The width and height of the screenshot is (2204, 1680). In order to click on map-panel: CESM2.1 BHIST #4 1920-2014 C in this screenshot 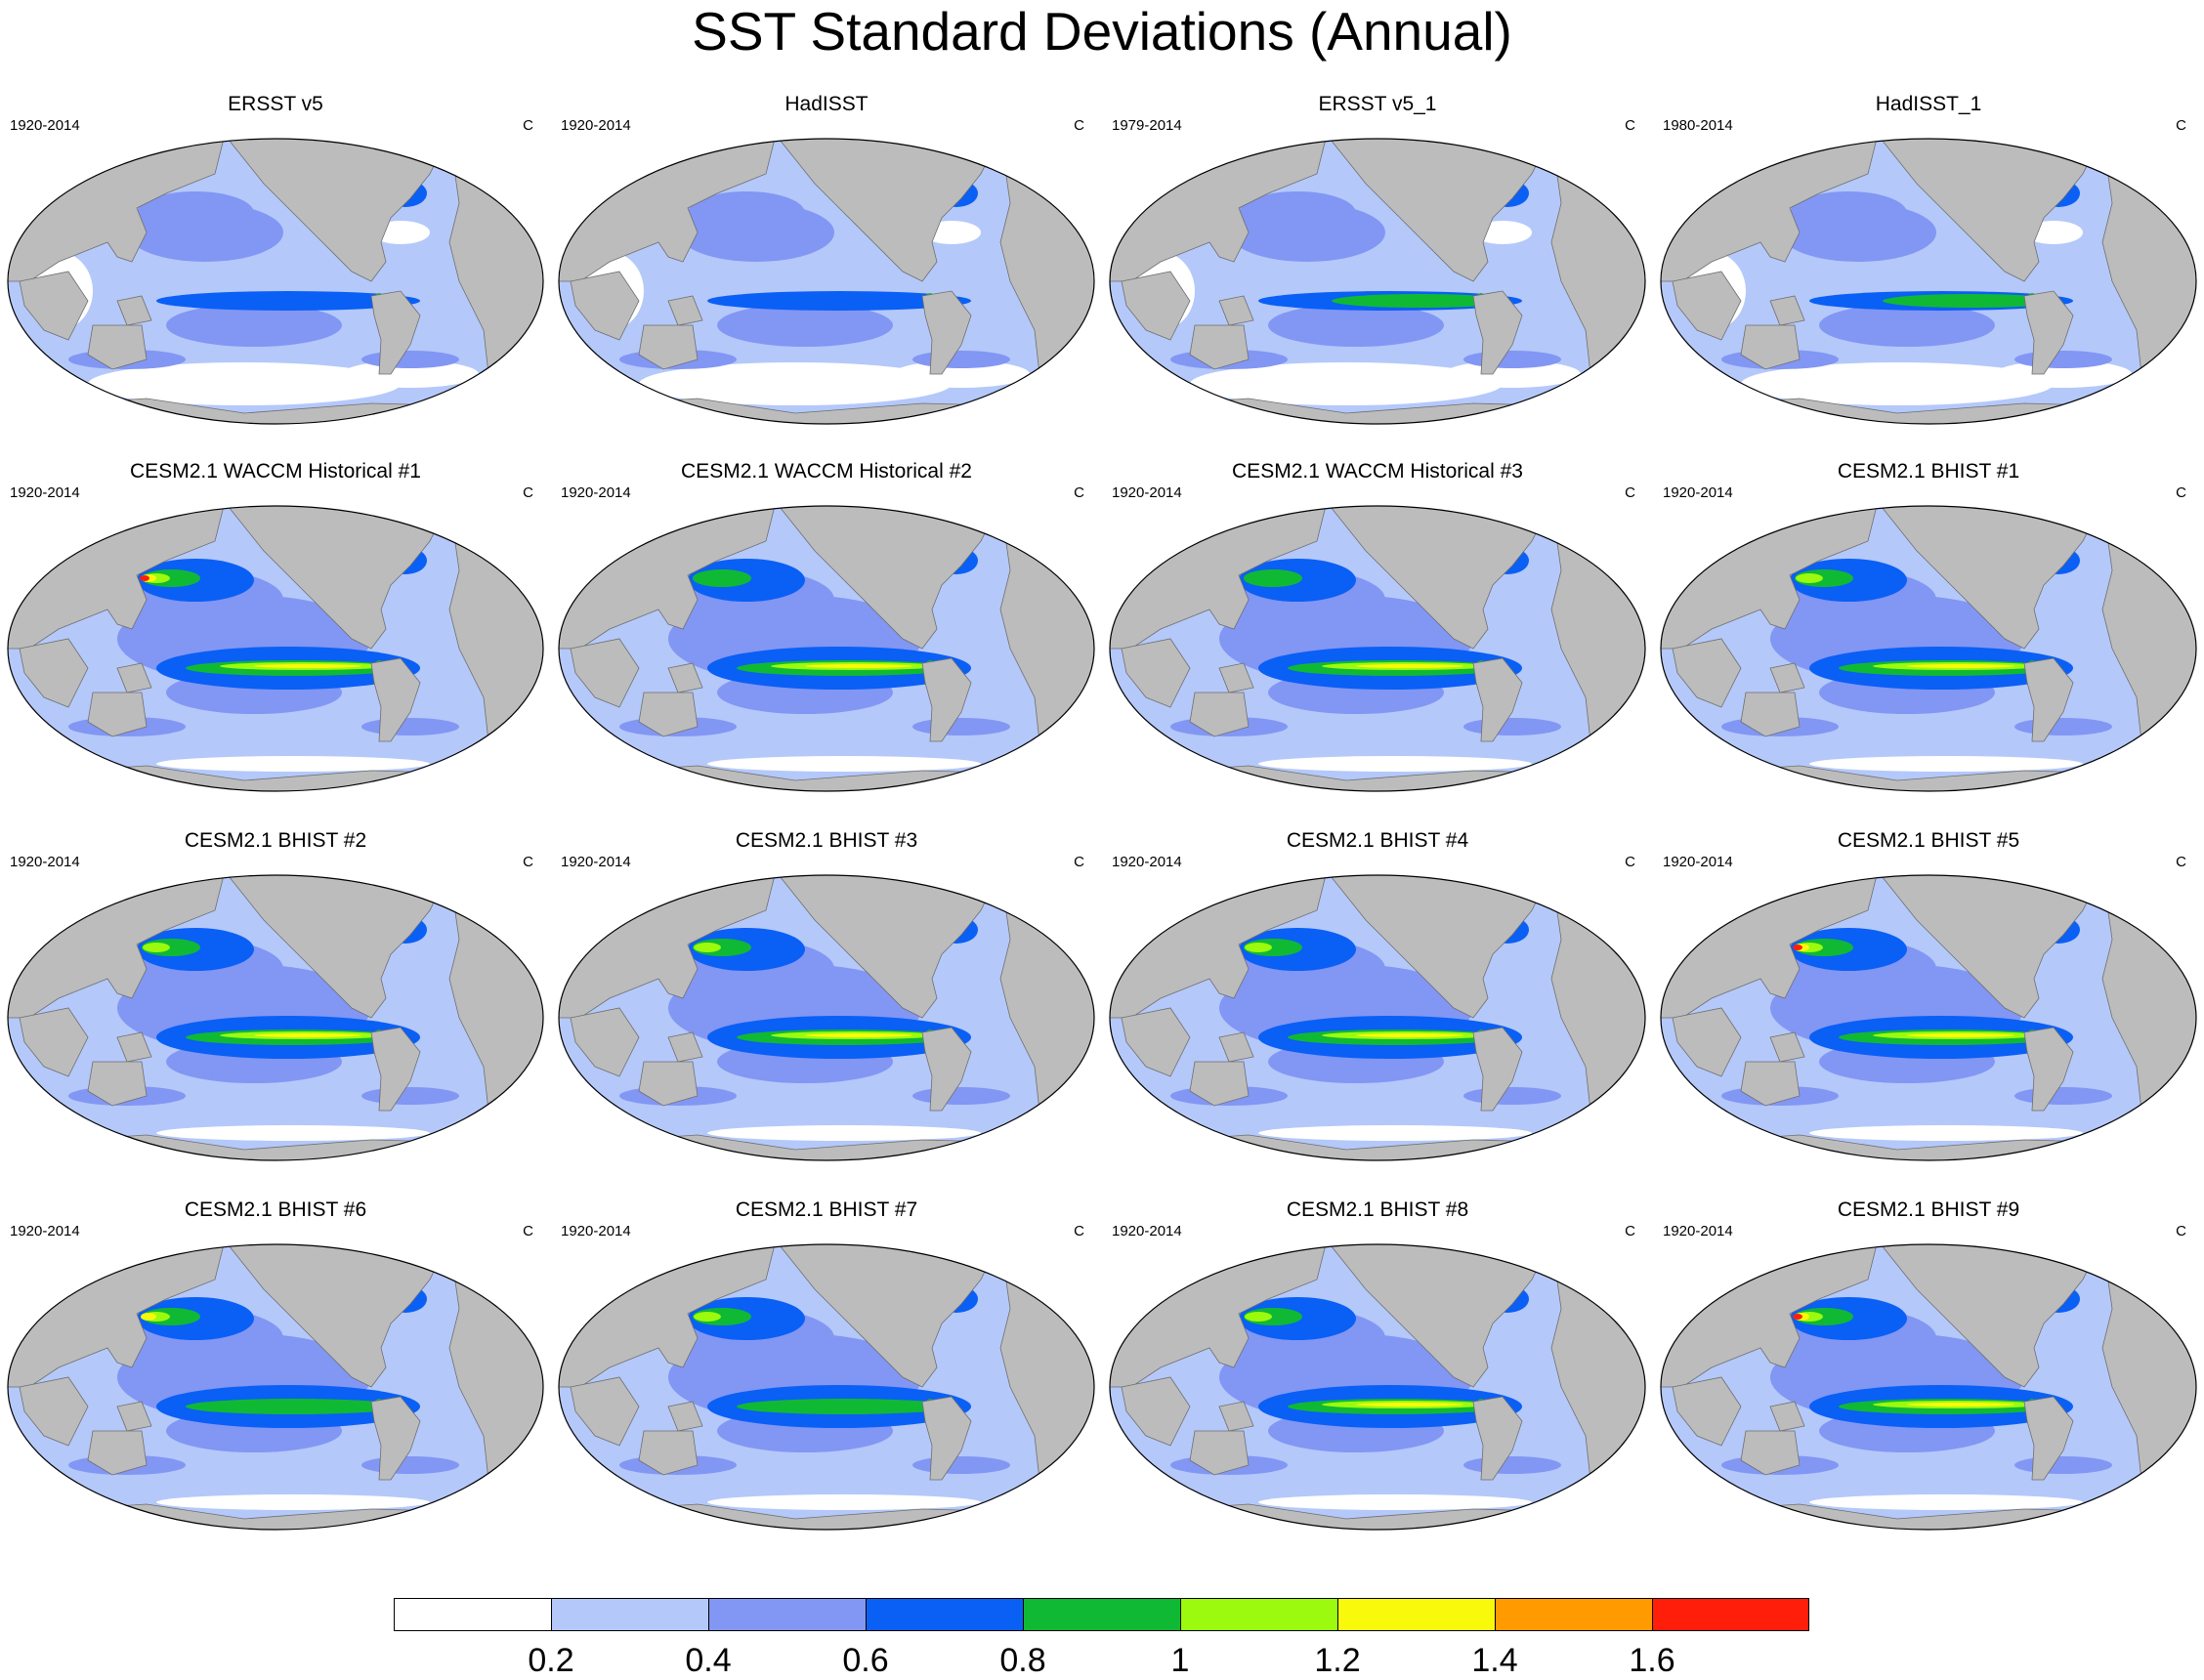, I will do `click(1377, 1013)`.